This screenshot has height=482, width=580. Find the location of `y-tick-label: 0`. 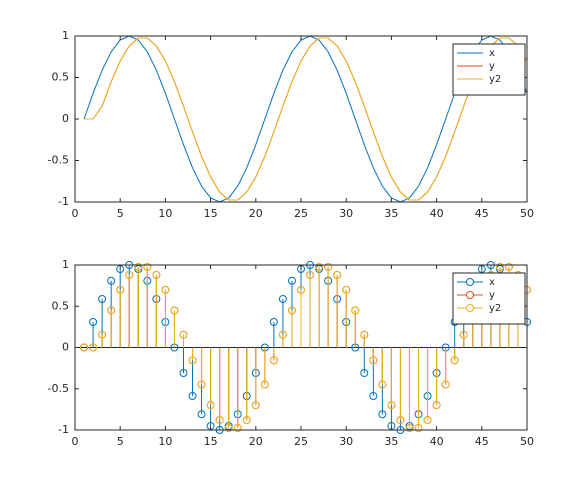

y-tick-label: 0 is located at coordinates (65, 347).